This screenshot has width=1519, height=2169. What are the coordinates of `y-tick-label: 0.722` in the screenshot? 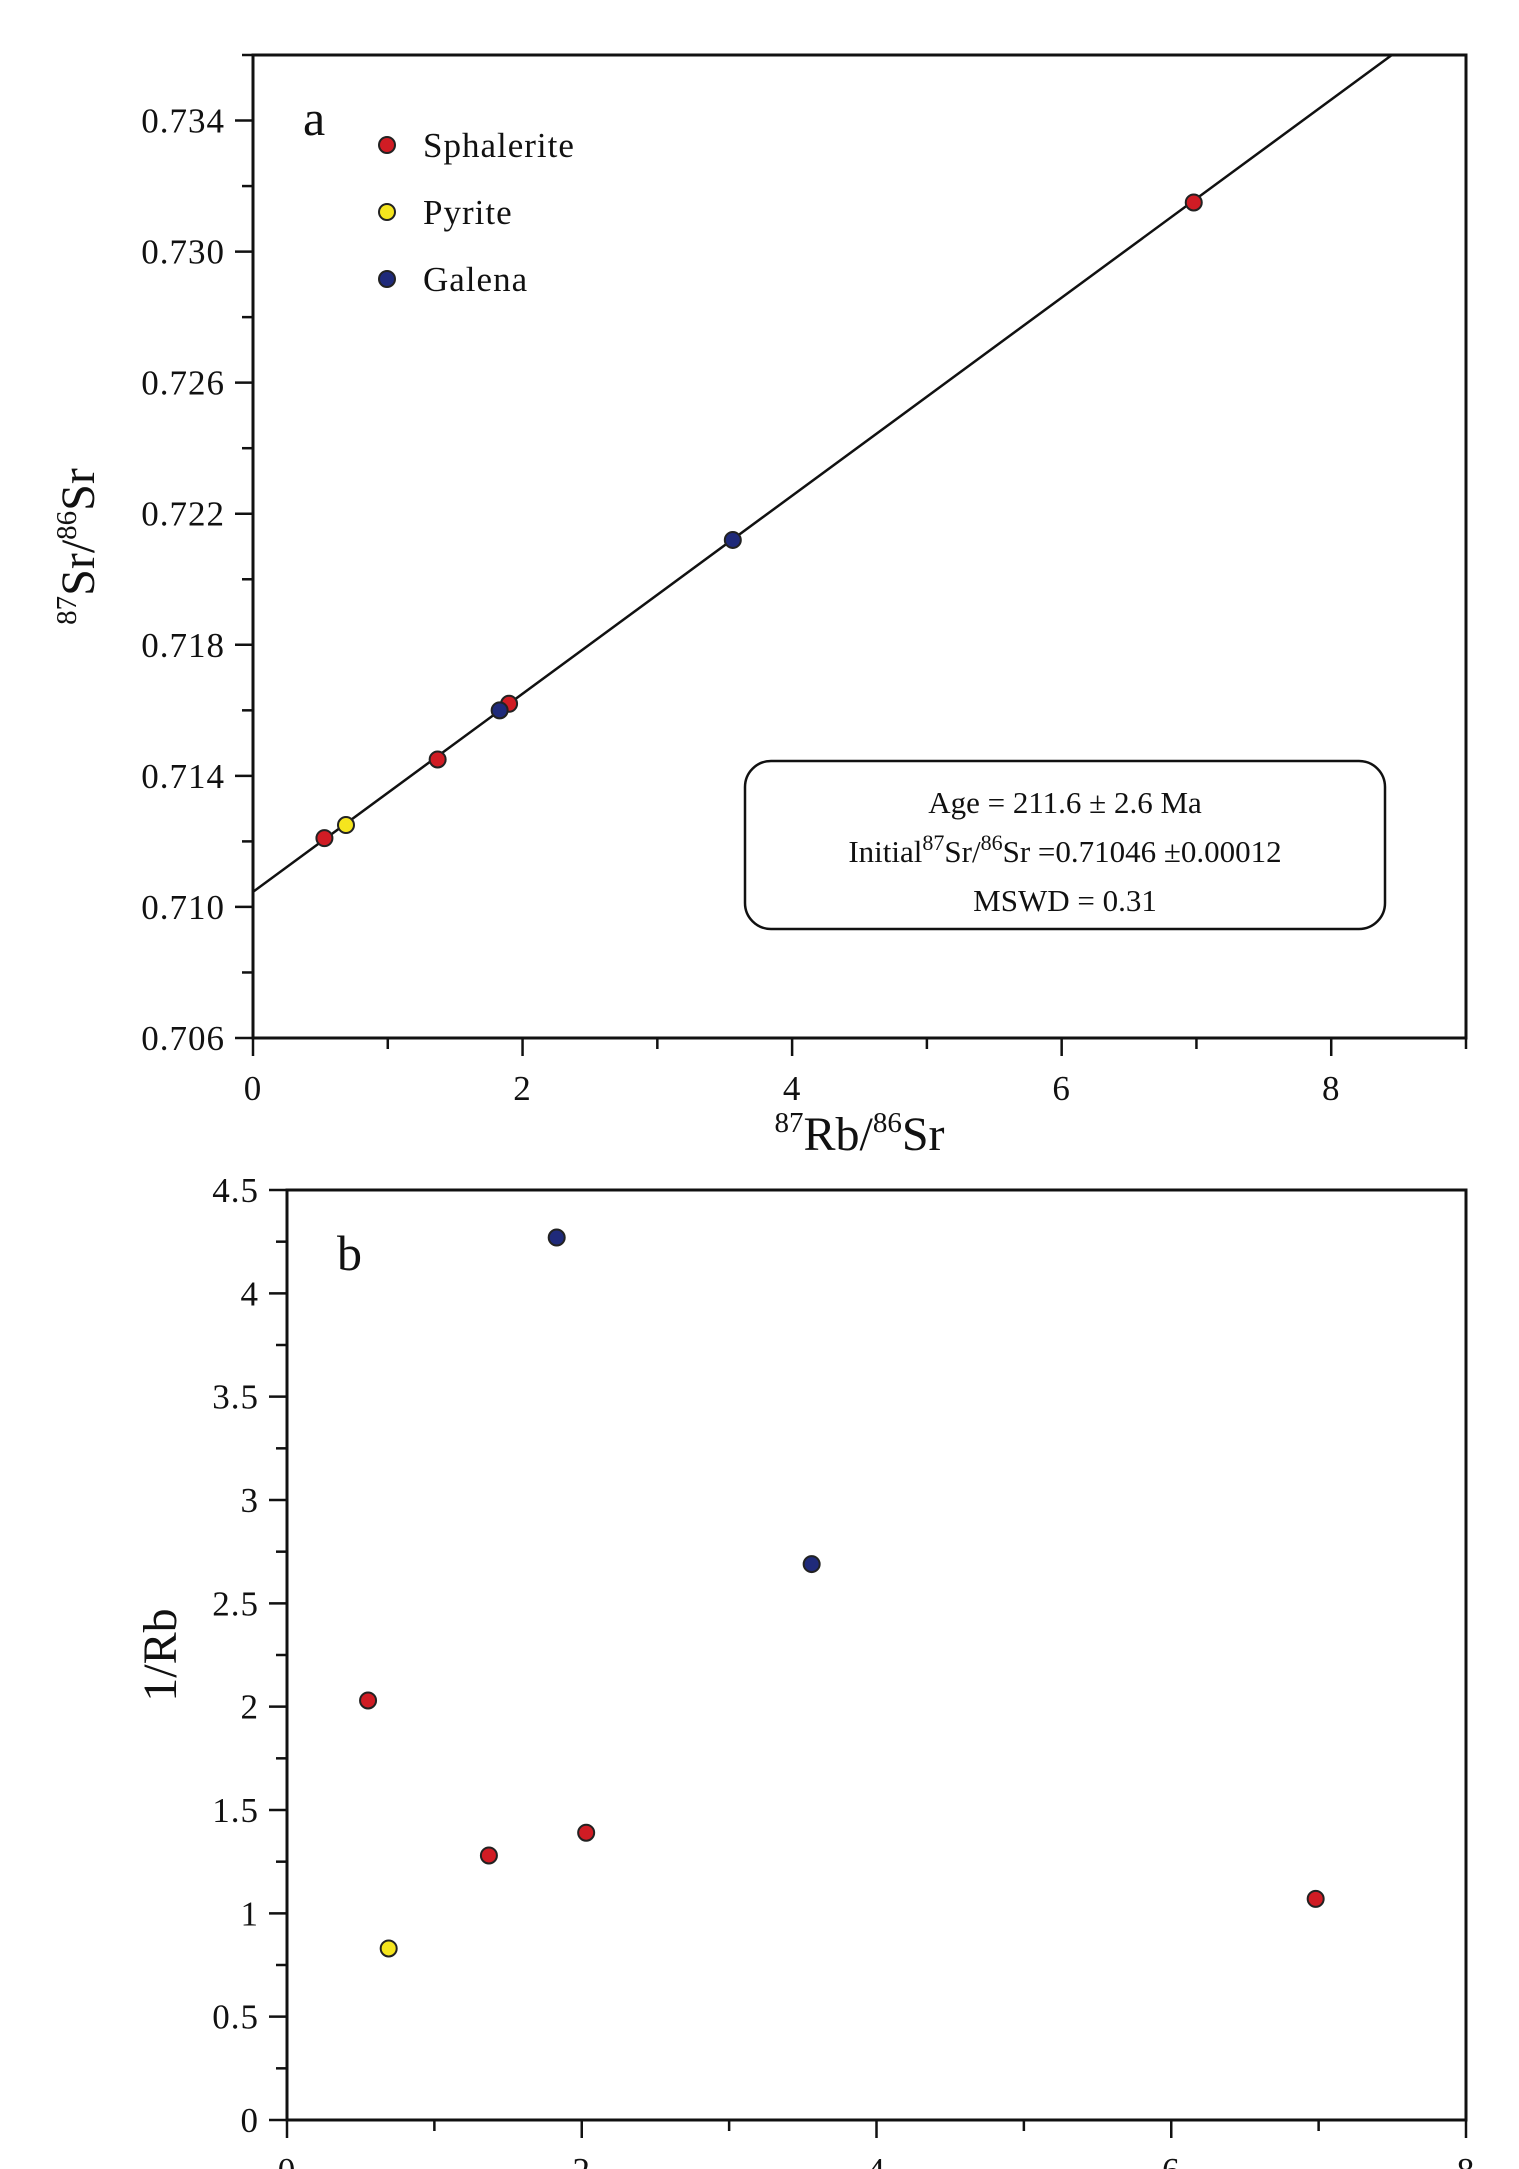 It's located at (183, 514).